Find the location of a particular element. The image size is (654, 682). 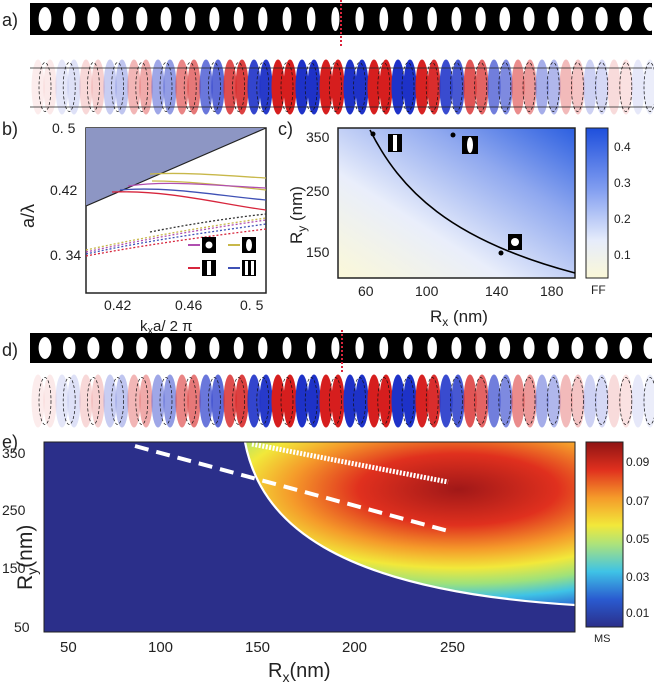

ms-ytick-2: 150 is located at coordinates (14, 568).